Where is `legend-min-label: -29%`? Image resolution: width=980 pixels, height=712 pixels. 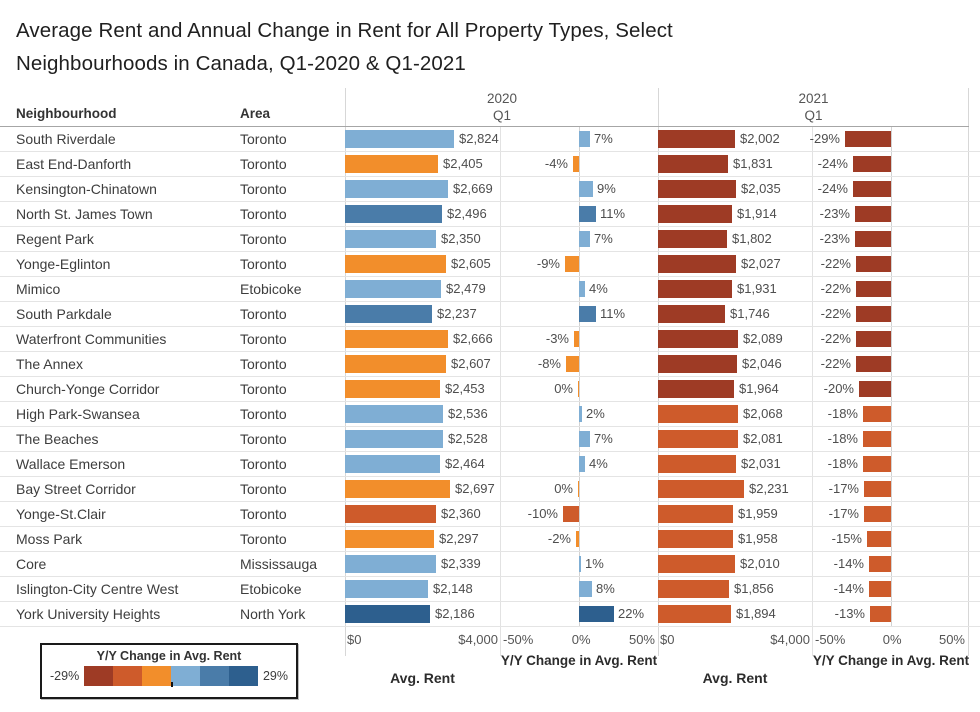
legend-min-label: -29% is located at coordinates (65, 676).